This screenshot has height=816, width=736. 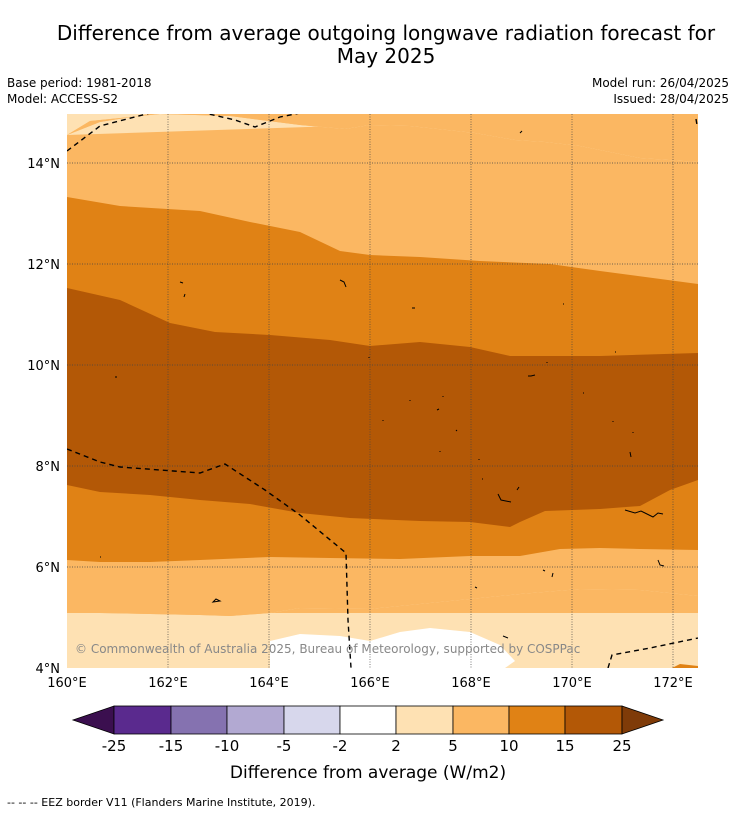 I want to click on colorbar-extend-low, so click(x=93, y=720).